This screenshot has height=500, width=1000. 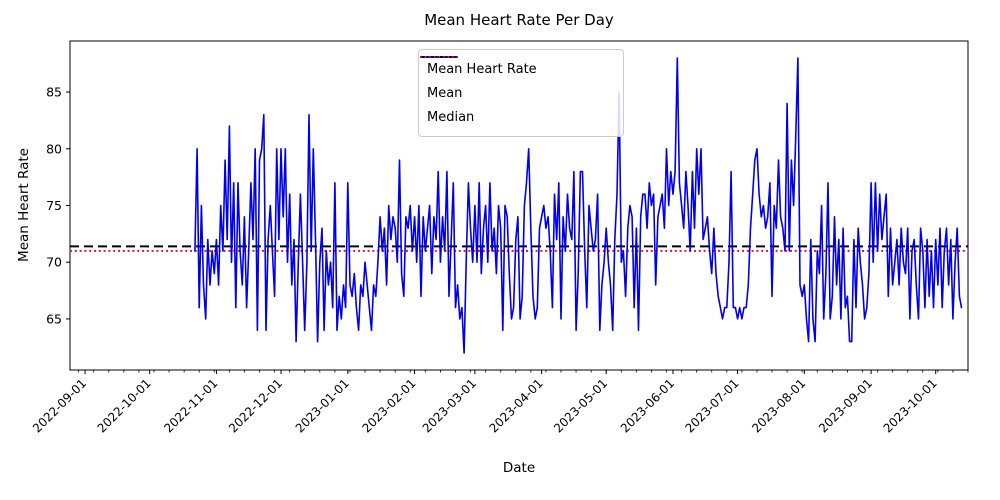 What do you see at coordinates (449, 405) in the screenshot?
I see `x-tick-label: 2023-03-01` at bounding box center [449, 405].